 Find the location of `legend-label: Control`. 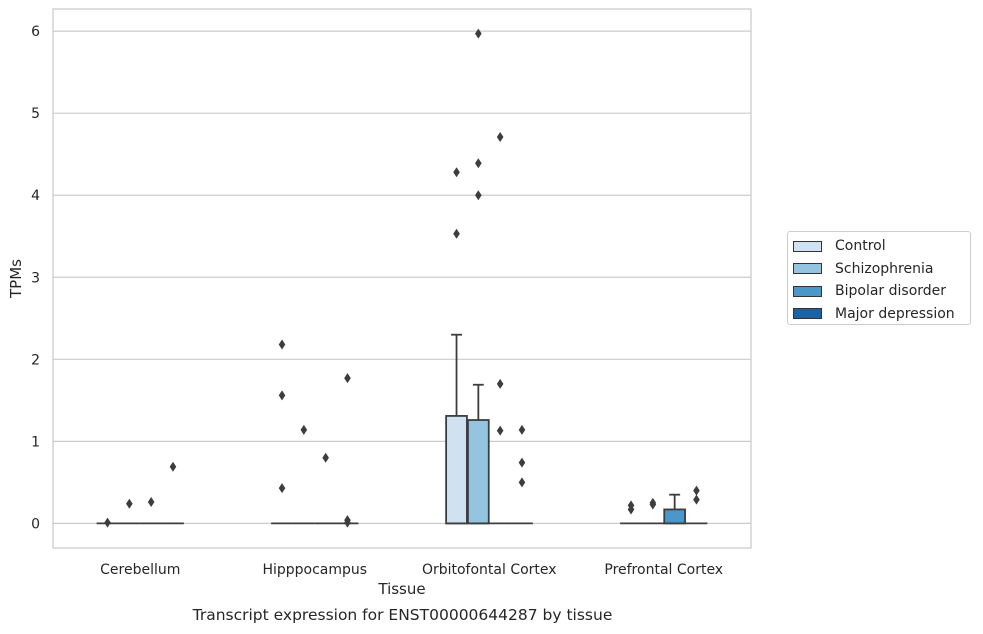

legend-label: Control is located at coordinates (860, 246).